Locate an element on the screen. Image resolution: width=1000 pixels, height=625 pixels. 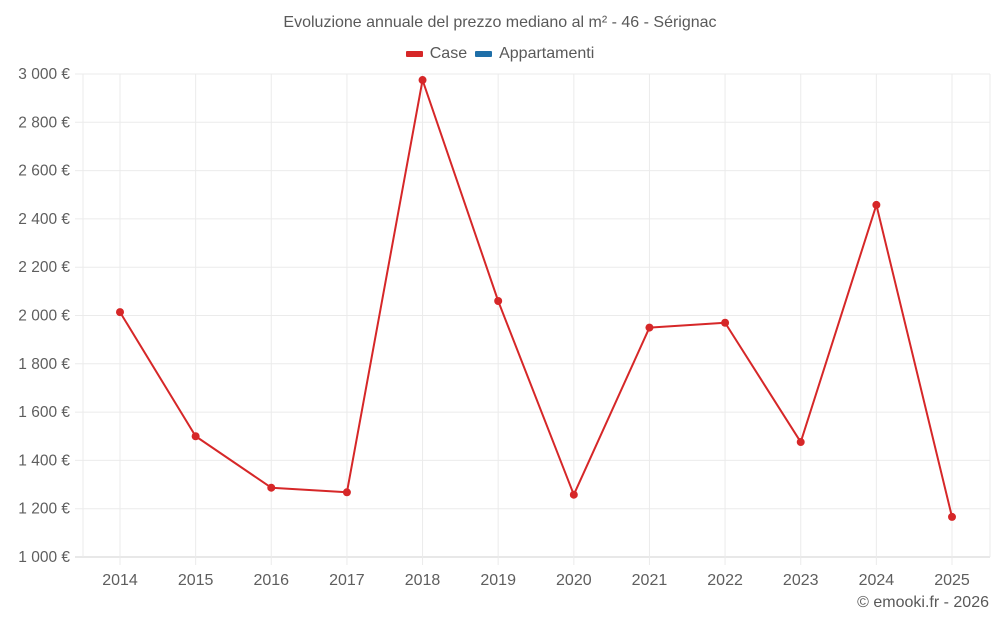
legend-item-appartamenti: Appartamenti is located at coordinates (534, 54).